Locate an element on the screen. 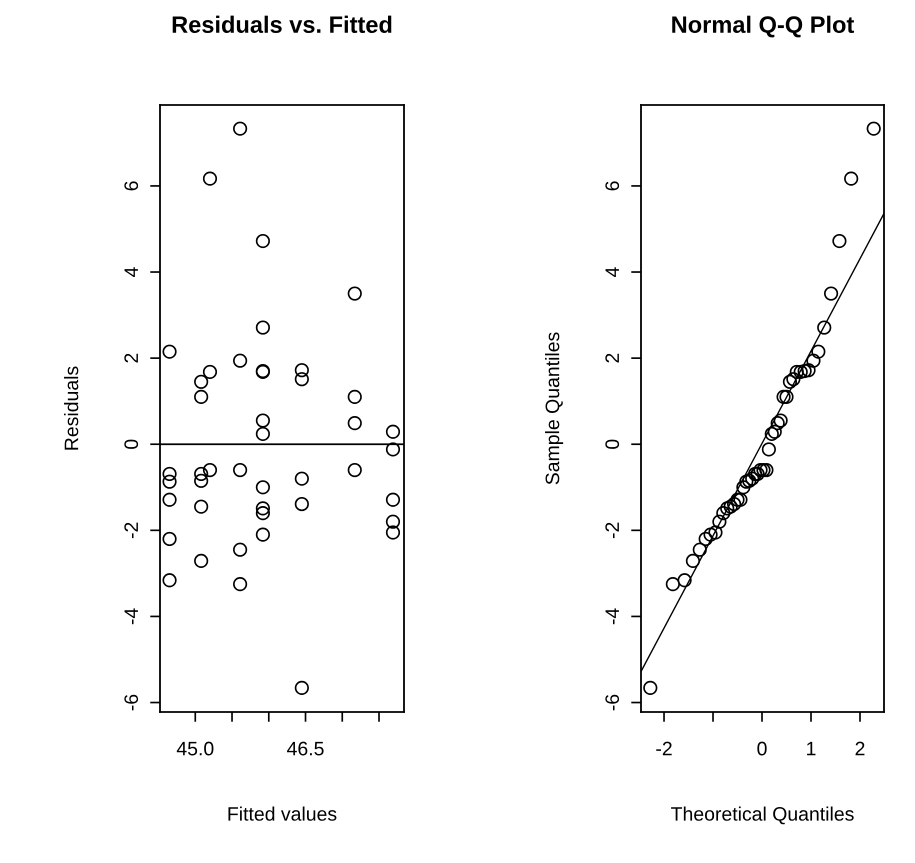 This screenshot has width=915, height=863. x-axis-title: Fitted values is located at coordinates (282, 813).